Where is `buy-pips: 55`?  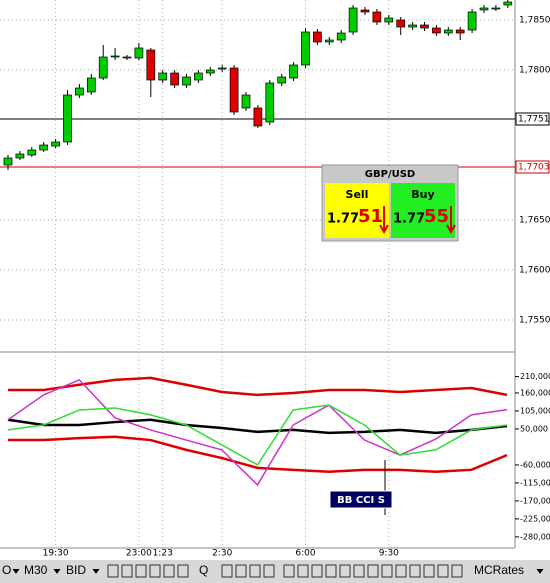 buy-pips: 55 is located at coordinates (436, 216).